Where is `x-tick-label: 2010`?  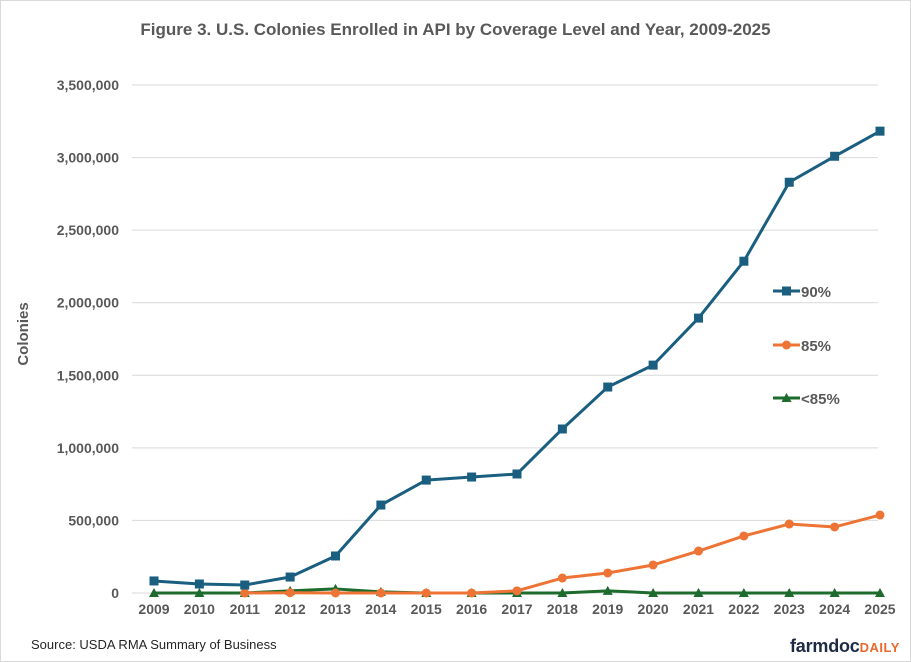
x-tick-label: 2010 is located at coordinates (199, 609).